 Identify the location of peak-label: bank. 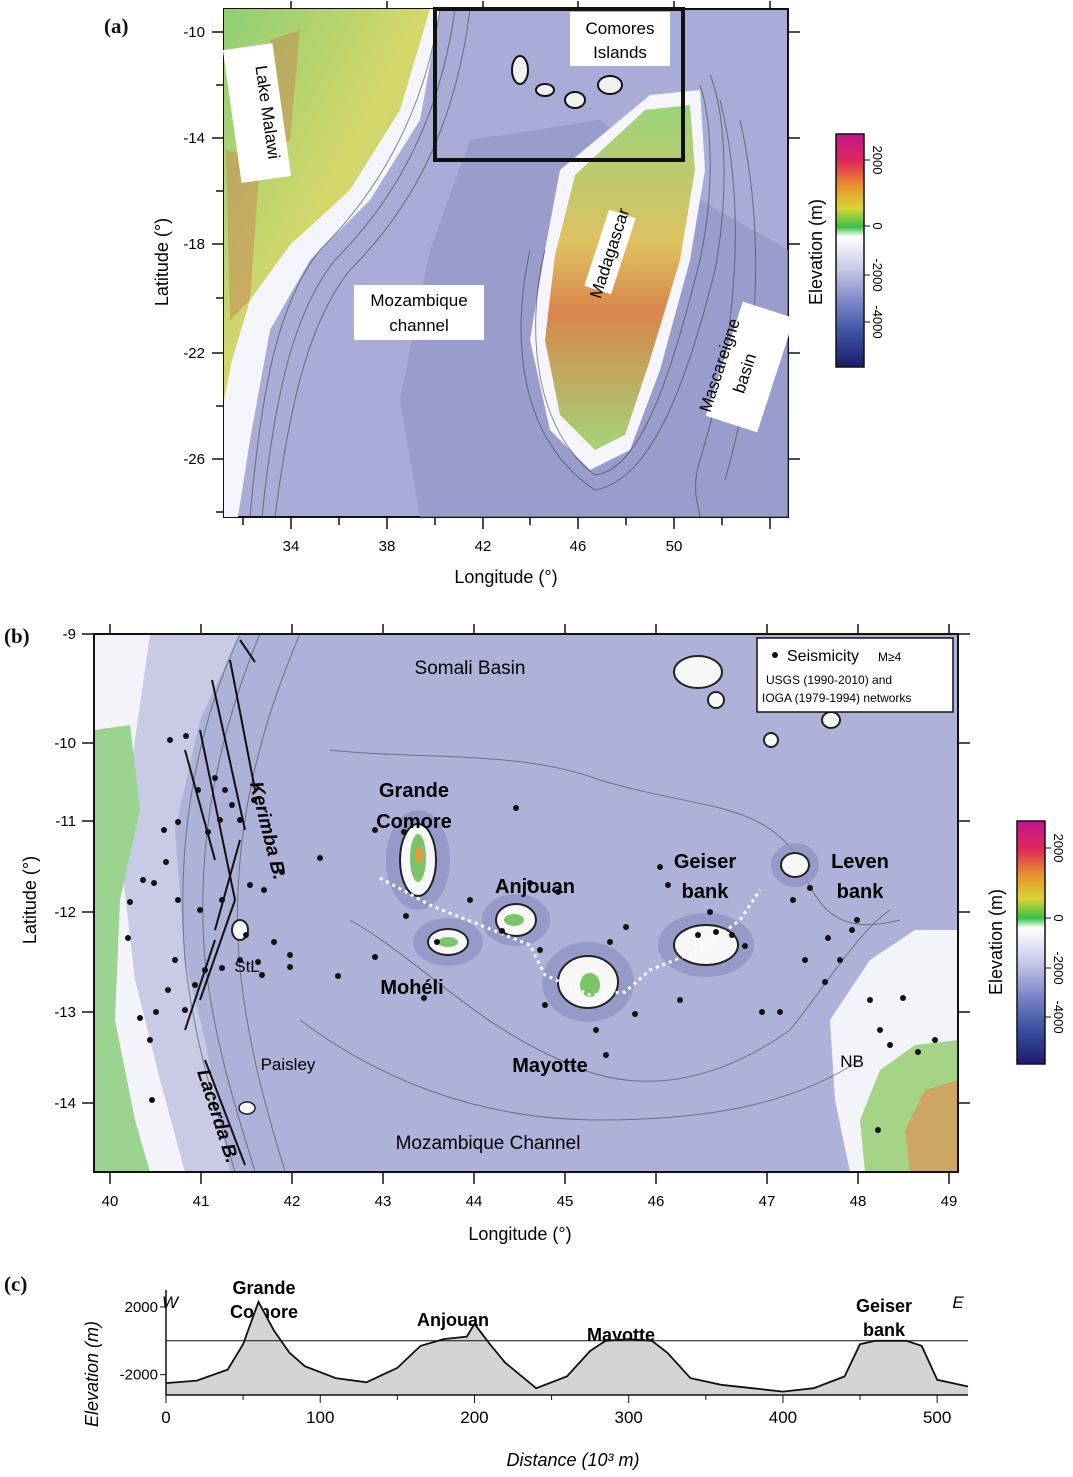
(884, 1330).